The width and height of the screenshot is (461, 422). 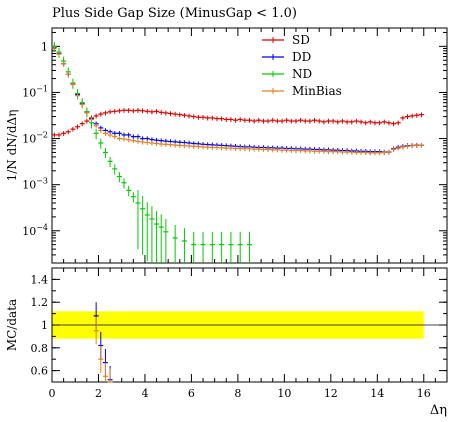 What do you see at coordinates (12, 325) in the screenshot?
I see `ratio-y-axis-label: MC/data` at bounding box center [12, 325].